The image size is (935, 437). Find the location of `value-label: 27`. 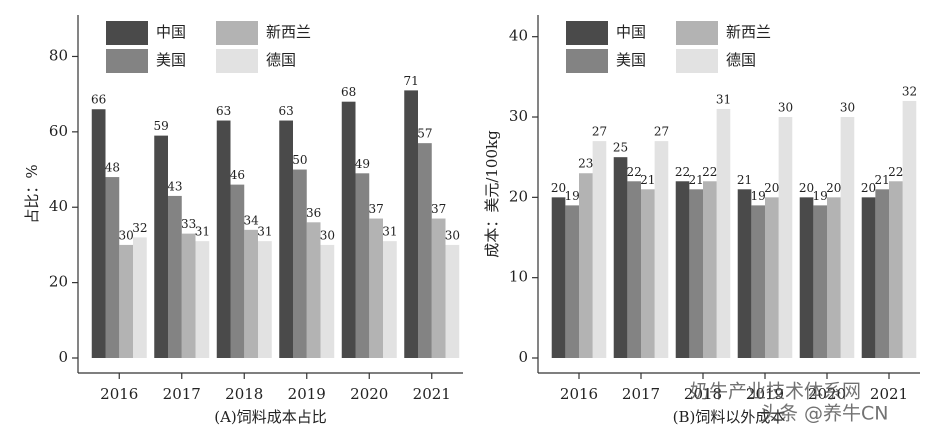

value-label: 27 is located at coordinates (599, 132).